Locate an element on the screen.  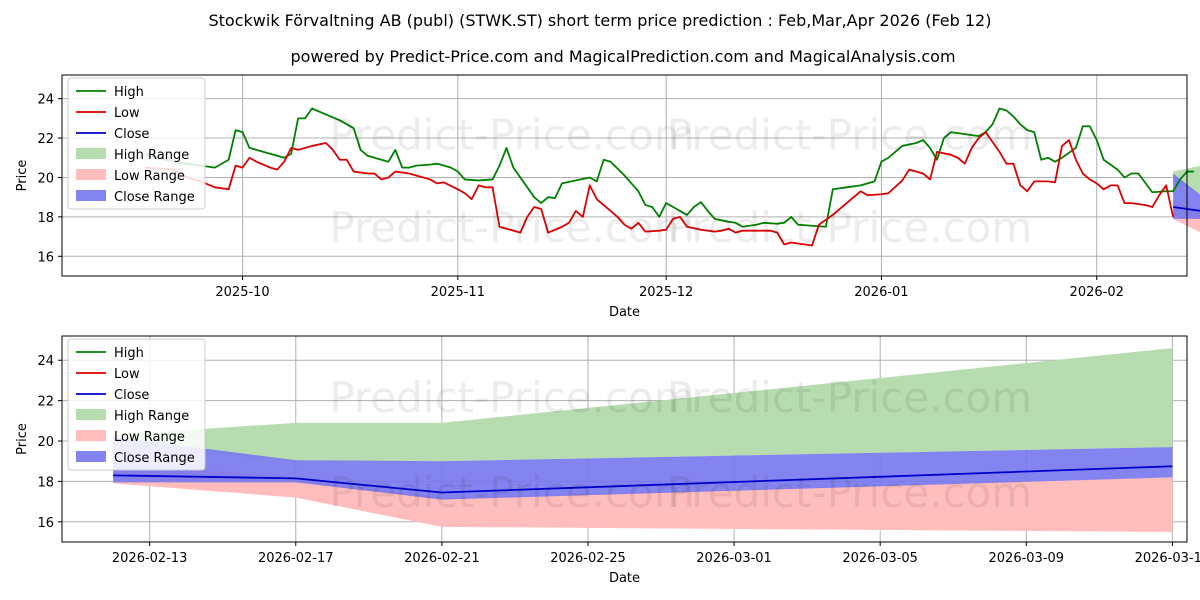
x-tick-label: 2026-03-13 is located at coordinates (1167, 558).